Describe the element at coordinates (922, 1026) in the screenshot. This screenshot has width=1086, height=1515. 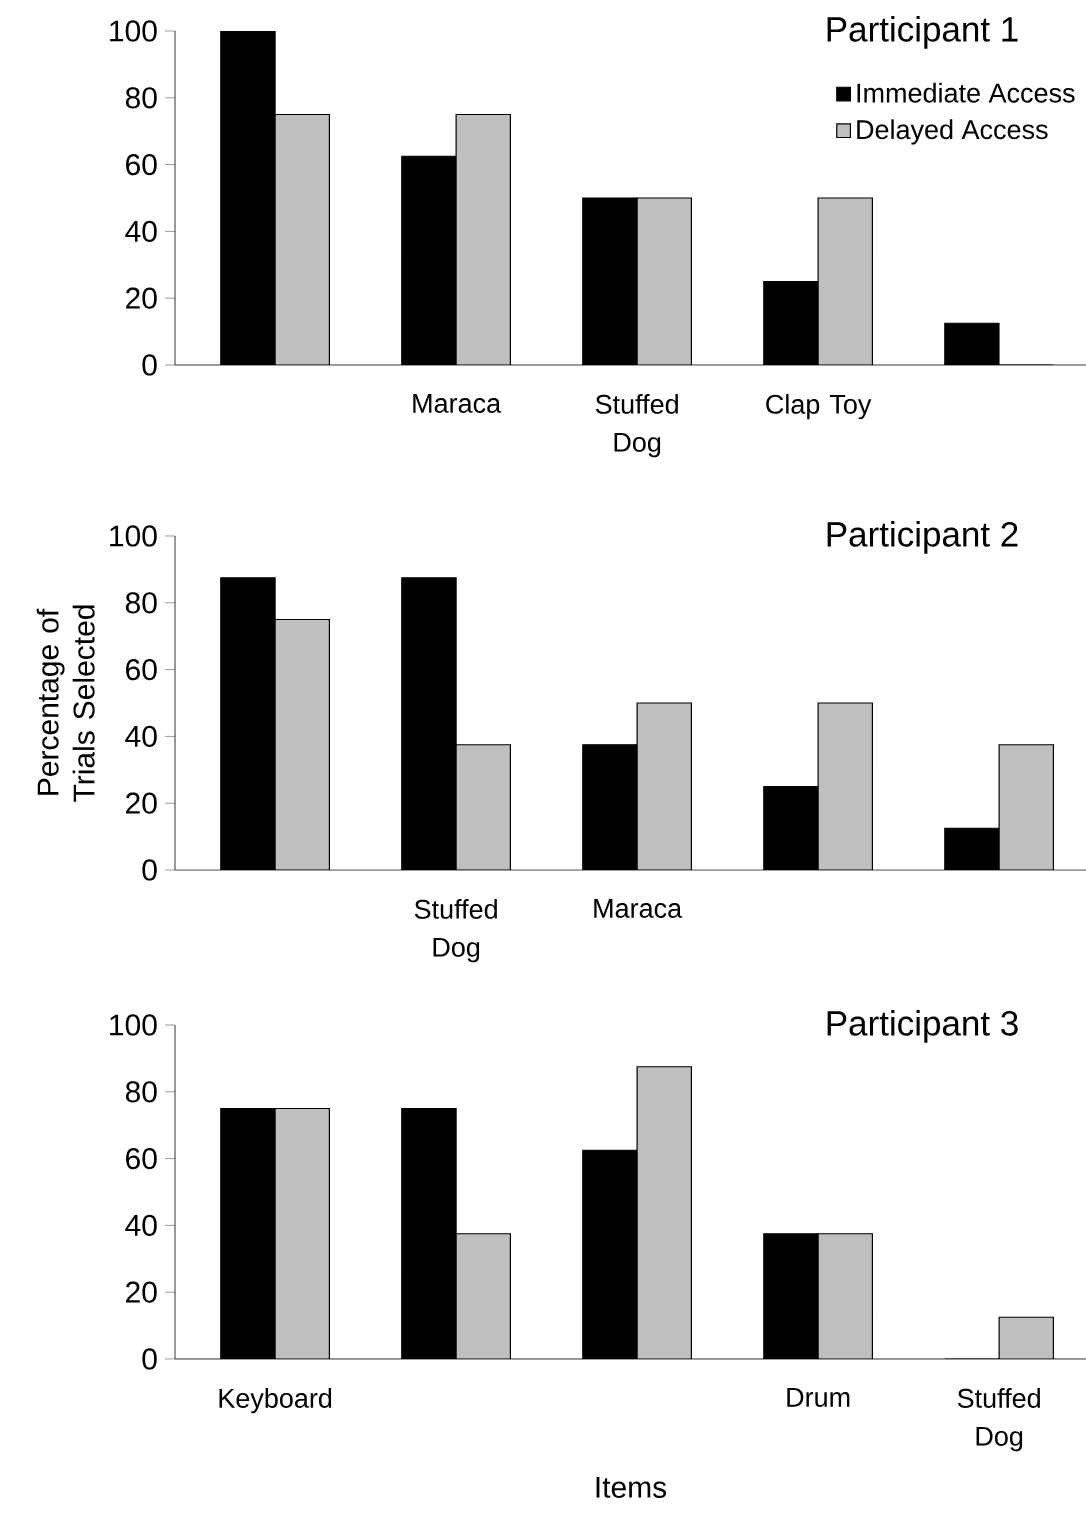
I see `chart-title: Participant 3` at that location.